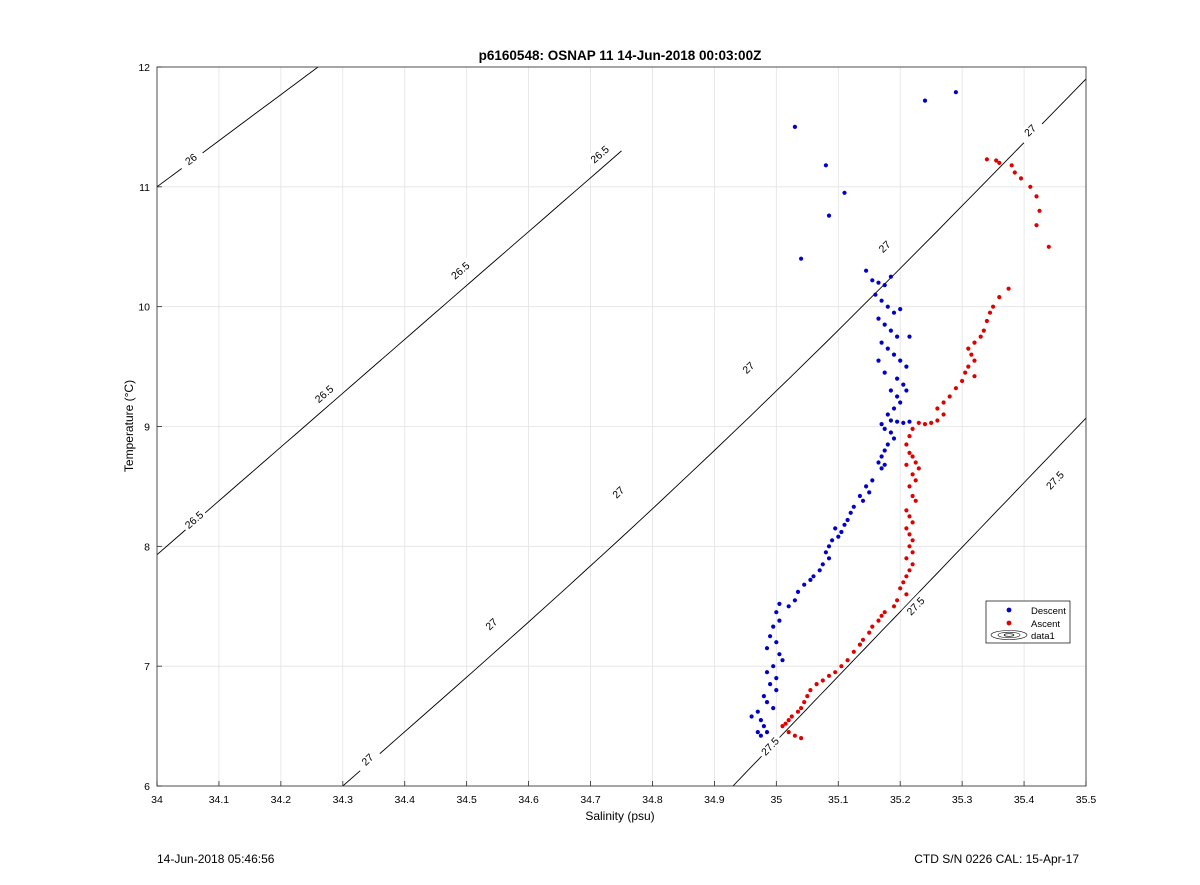 This screenshot has height=885, width=1200. What do you see at coordinates (1043, 636) in the screenshot?
I see `legend-label-data1: data1` at bounding box center [1043, 636].